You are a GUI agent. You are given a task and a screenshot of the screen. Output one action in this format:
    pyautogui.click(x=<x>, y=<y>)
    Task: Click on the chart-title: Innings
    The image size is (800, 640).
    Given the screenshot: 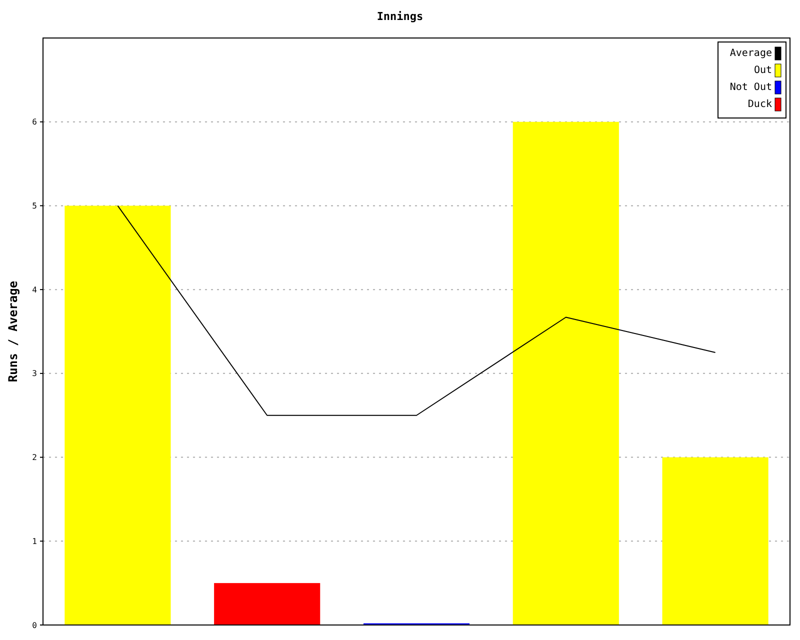 What is the action you would take?
    pyautogui.click(x=400, y=16)
    